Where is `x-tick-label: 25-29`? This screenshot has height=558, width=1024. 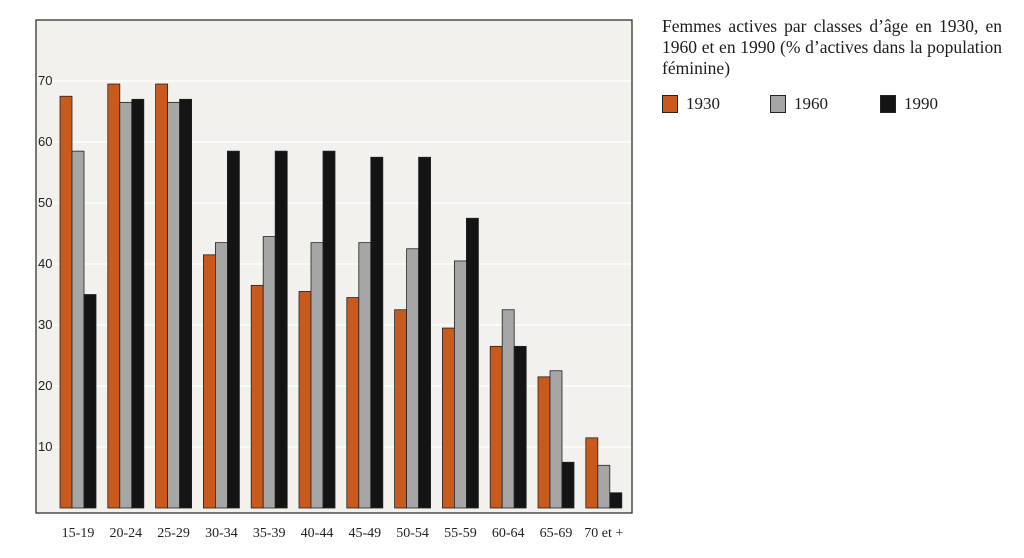
x-tick-label: 25-29 is located at coordinates (173, 533).